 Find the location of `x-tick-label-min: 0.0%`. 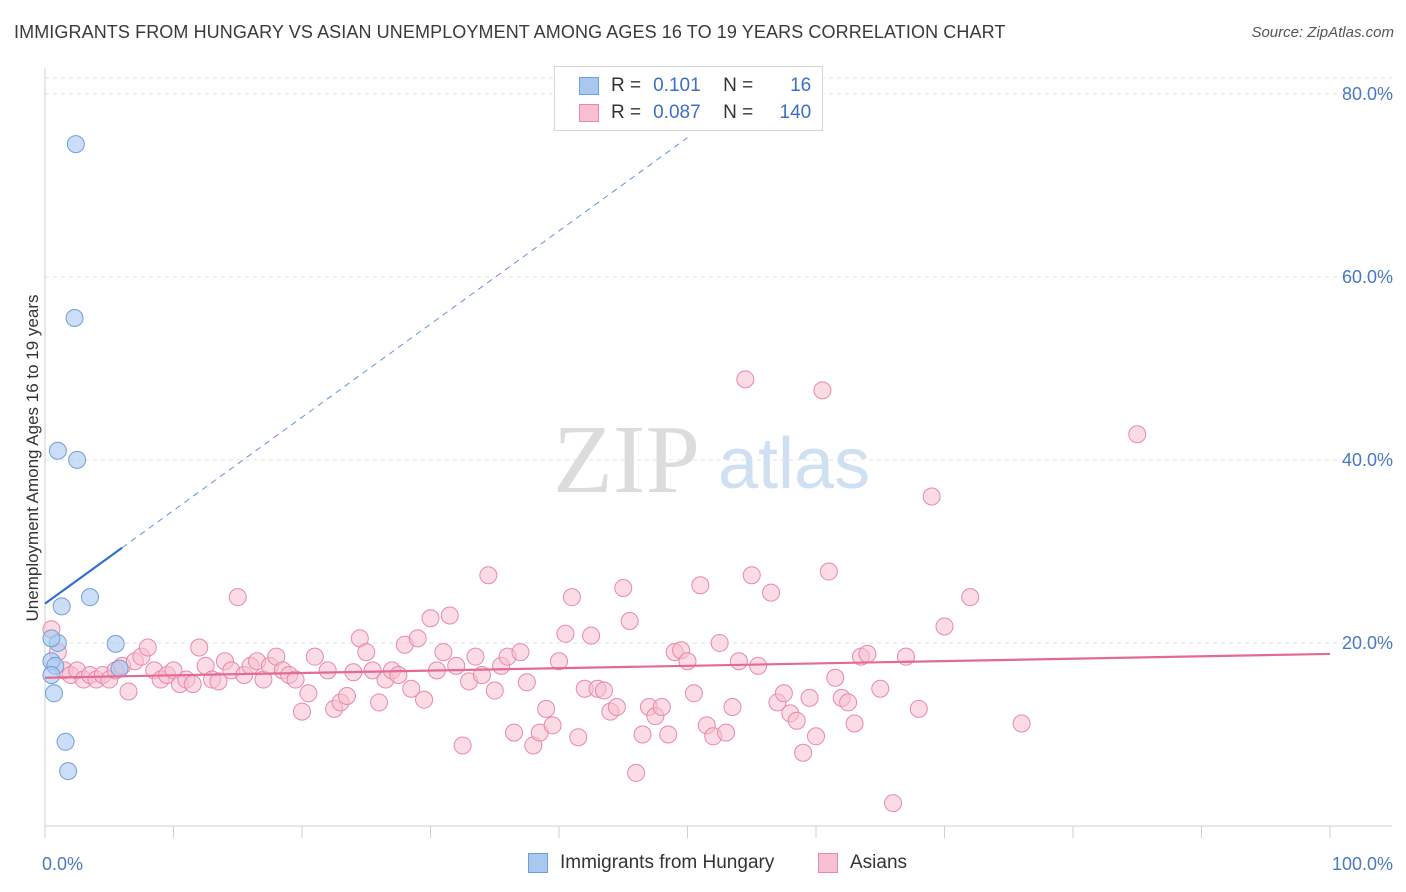

x-tick-label-min: 0.0% is located at coordinates (62, 864).